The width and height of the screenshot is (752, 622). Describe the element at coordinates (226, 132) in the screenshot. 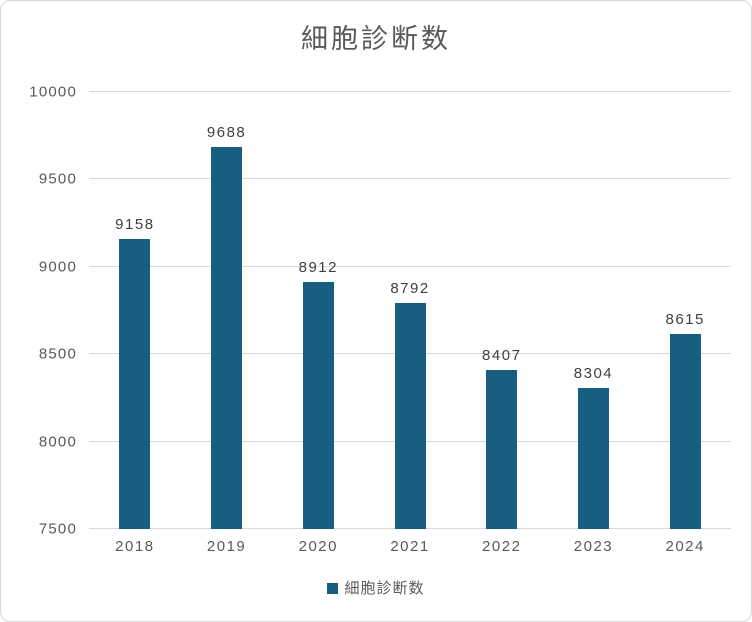

I see `bar-value-label: 9688` at that location.